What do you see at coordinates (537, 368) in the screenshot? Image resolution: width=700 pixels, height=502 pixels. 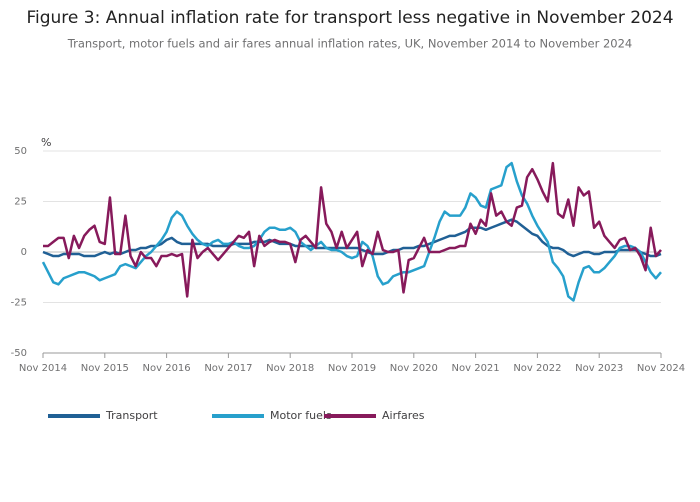 I see `x-tick-label: Nov 2022` at bounding box center [537, 368].